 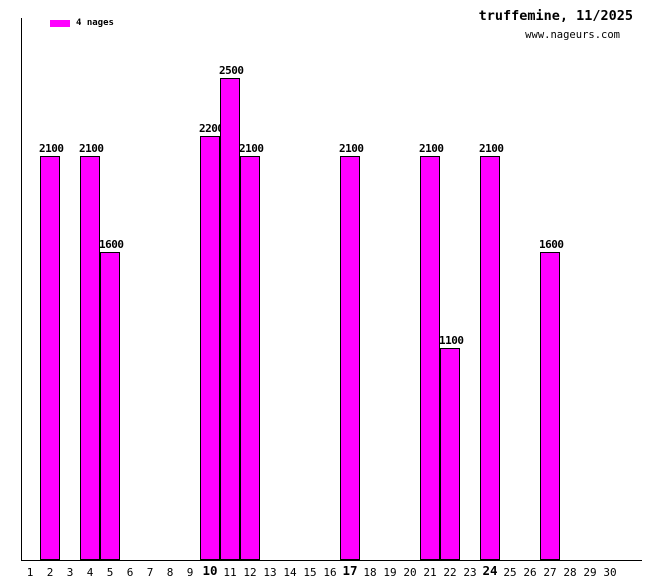 What do you see at coordinates (90, 572) in the screenshot?
I see `x-tick-label-4: 4` at bounding box center [90, 572].